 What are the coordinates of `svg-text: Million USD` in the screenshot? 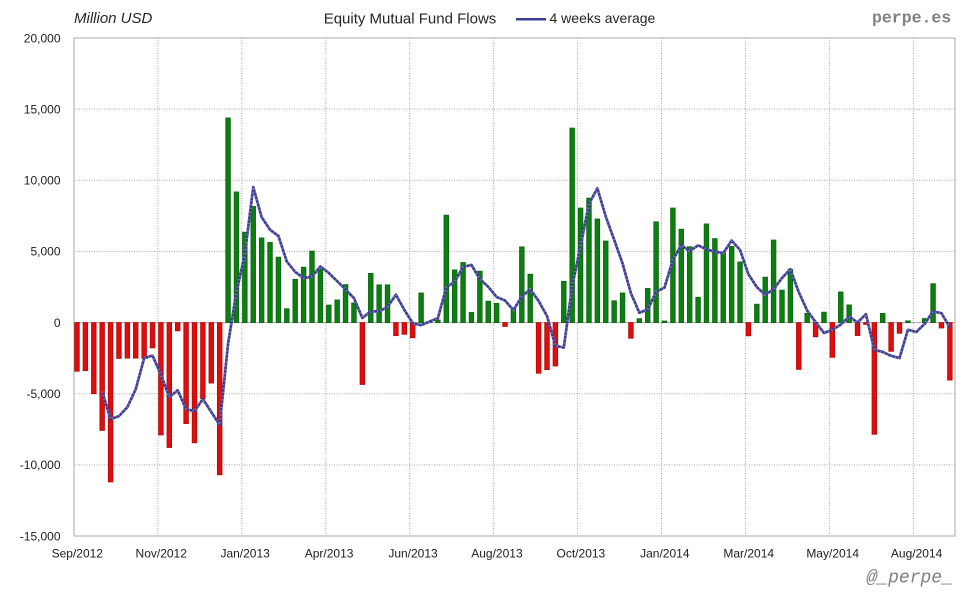 It's located at (113, 18).